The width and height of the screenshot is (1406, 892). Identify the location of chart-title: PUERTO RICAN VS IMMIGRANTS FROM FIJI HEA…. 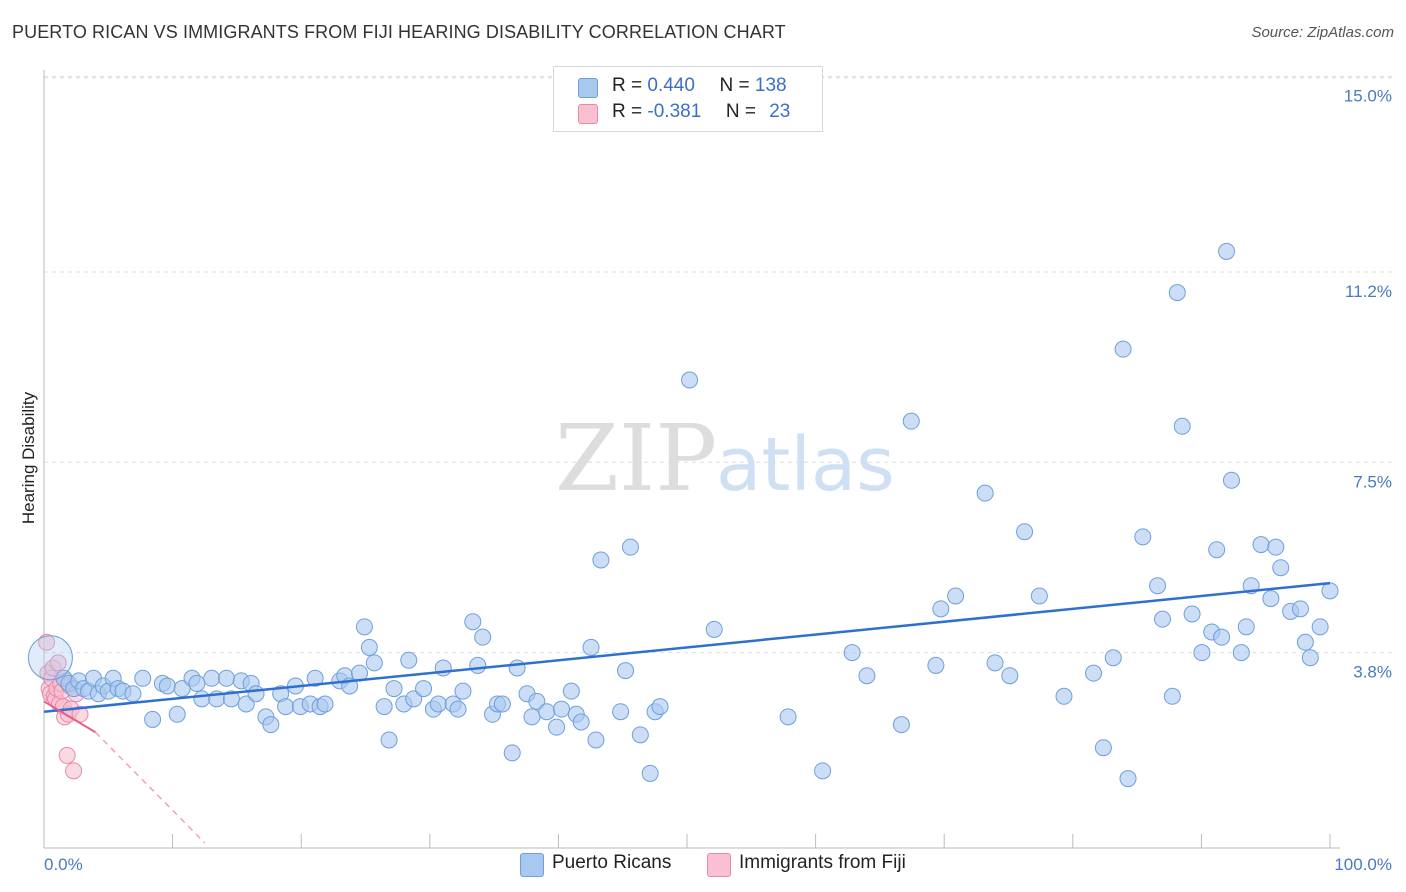
(399, 32).